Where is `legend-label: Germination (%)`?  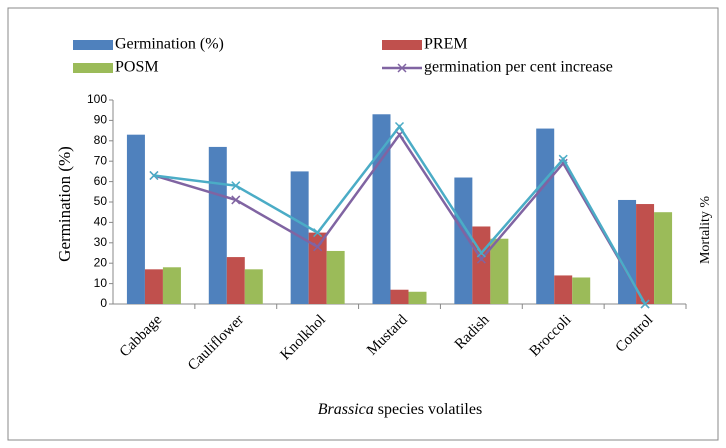 legend-label: Germination (%) is located at coordinates (169, 44).